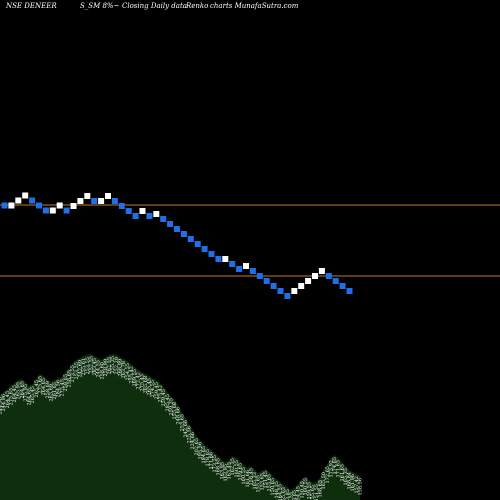 The image size is (500, 500). Describe the element at coordinates (299, 493) in the screenshot. I see `volume-label: 154.45` at that location.